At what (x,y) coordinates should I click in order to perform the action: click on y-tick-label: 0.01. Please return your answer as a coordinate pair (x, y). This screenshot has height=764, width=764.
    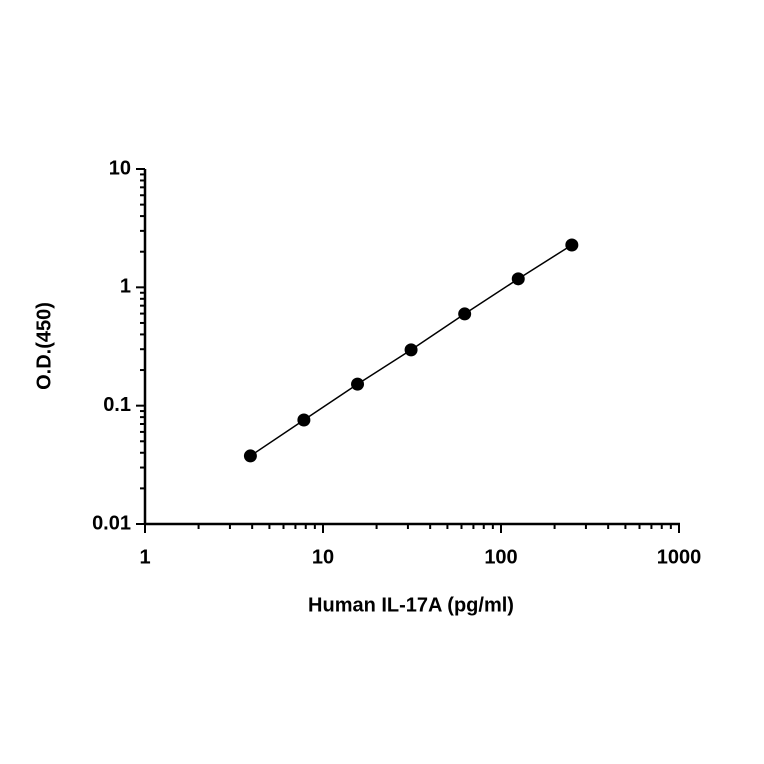
    Looking at the image, I should click on (111, 523).